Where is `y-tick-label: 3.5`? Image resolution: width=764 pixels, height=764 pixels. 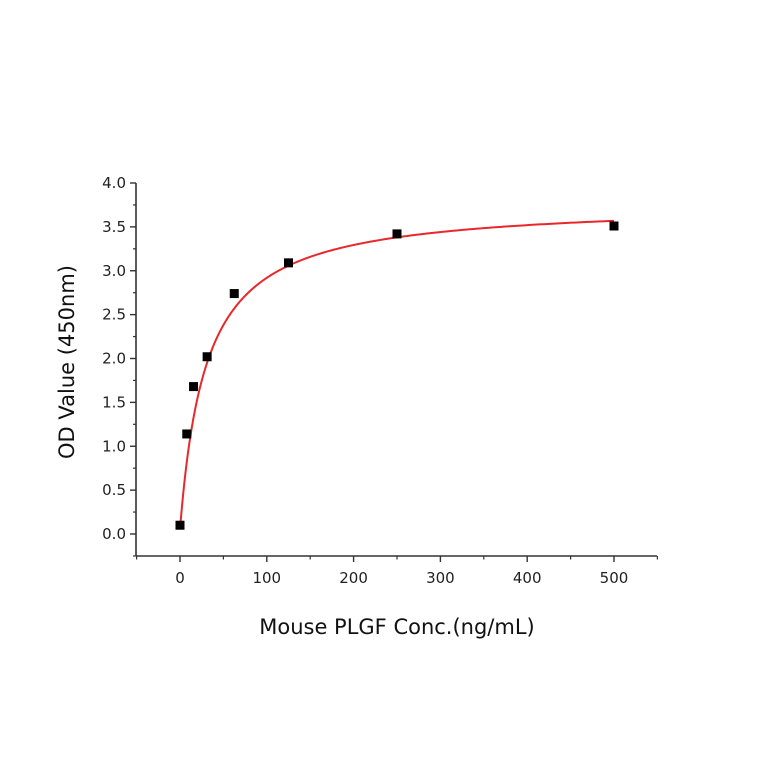 y-tick-label: 3.5 is located at coordinates (114, 227).